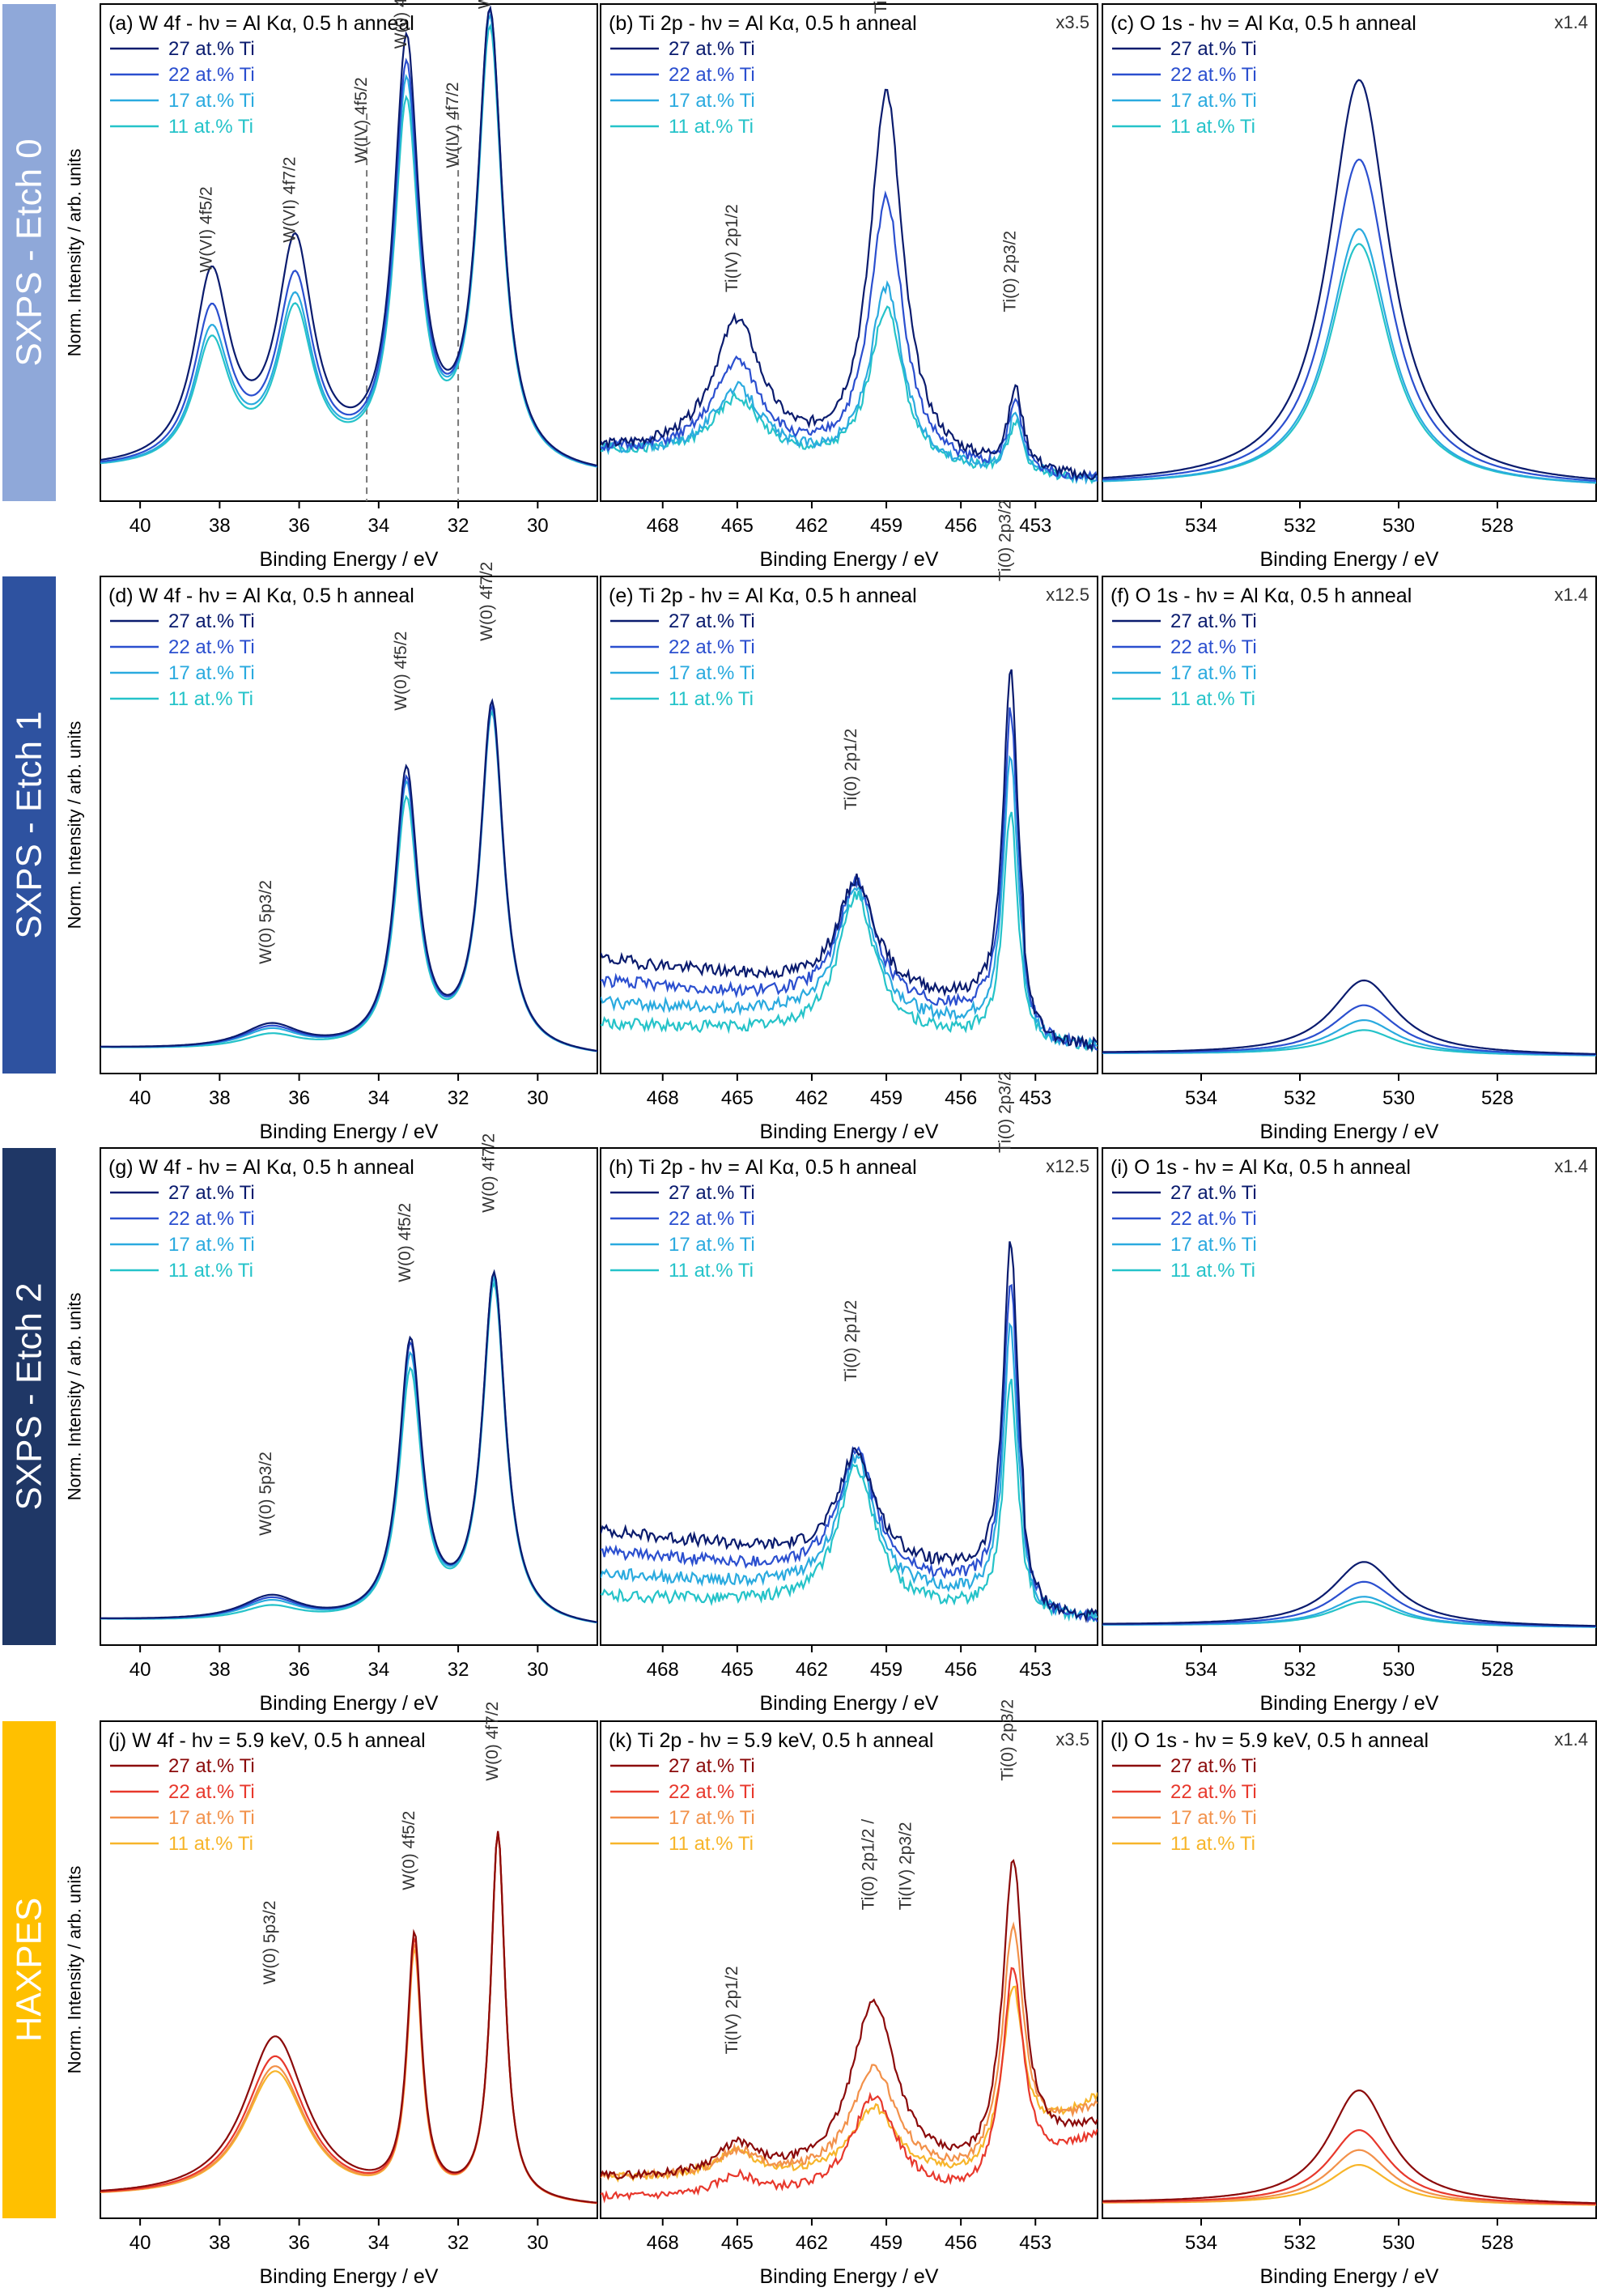  Describe the element at coordinates (261, 596) in the screenshot. I see `panel-title: (d) W 4f - hν = Al Kα, 0.5 h anneal` at that location.